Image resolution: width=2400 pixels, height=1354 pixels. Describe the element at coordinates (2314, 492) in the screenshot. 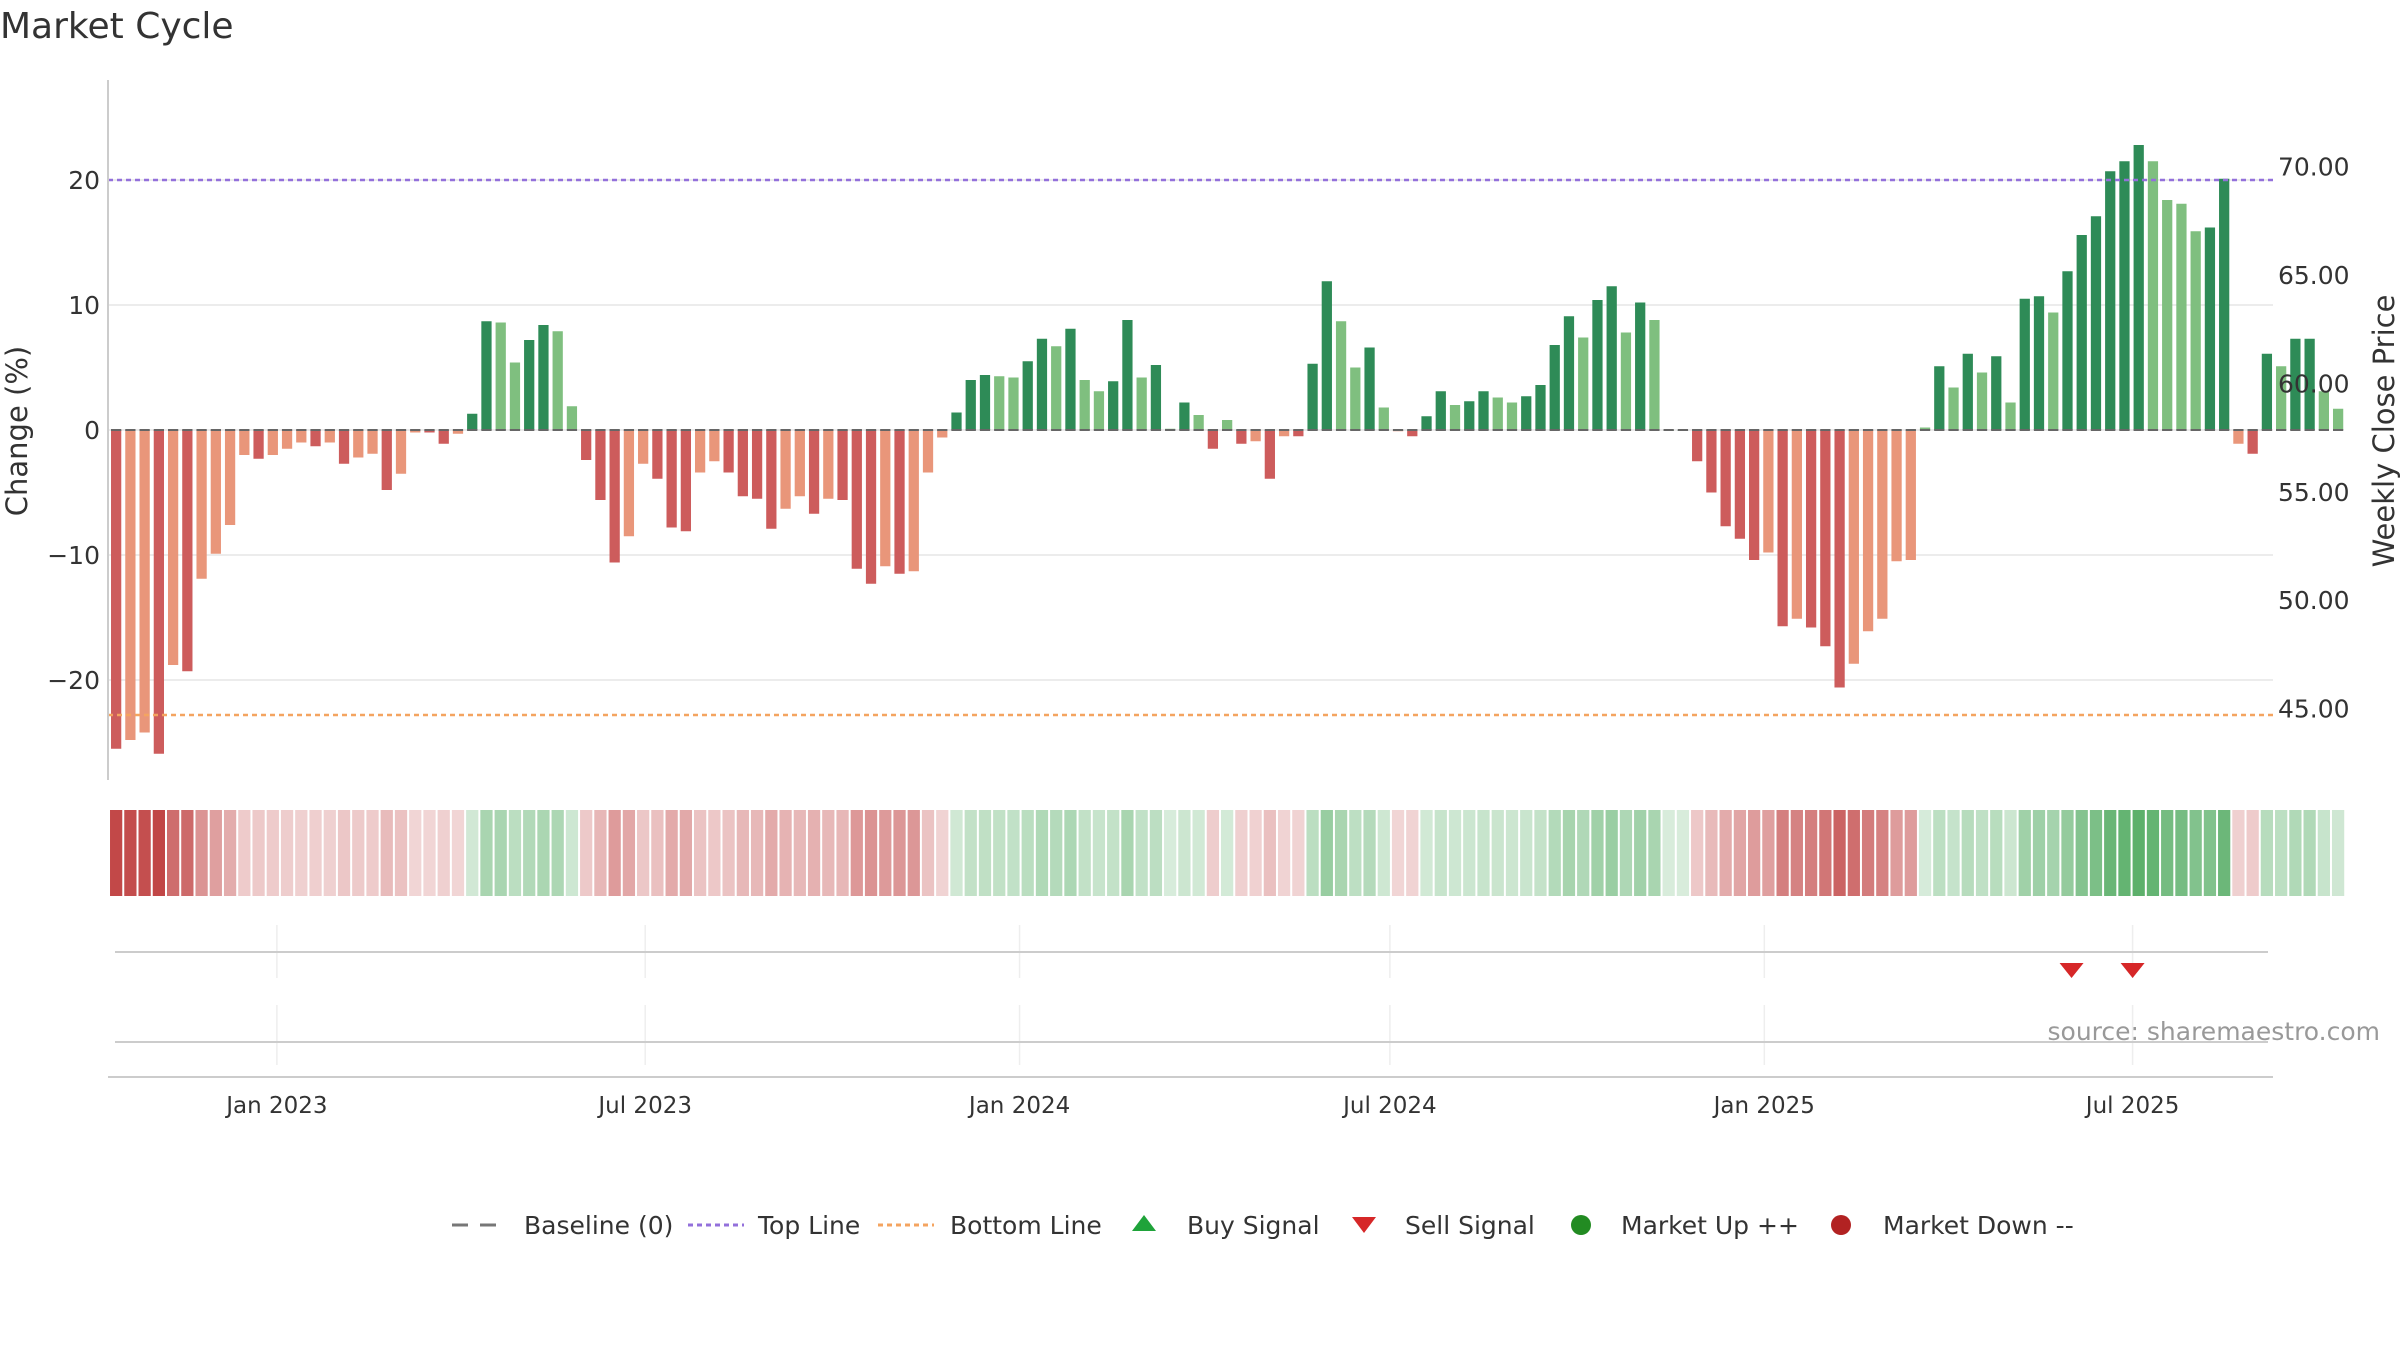

I see `y2-tick-label: 55.00` at that location.